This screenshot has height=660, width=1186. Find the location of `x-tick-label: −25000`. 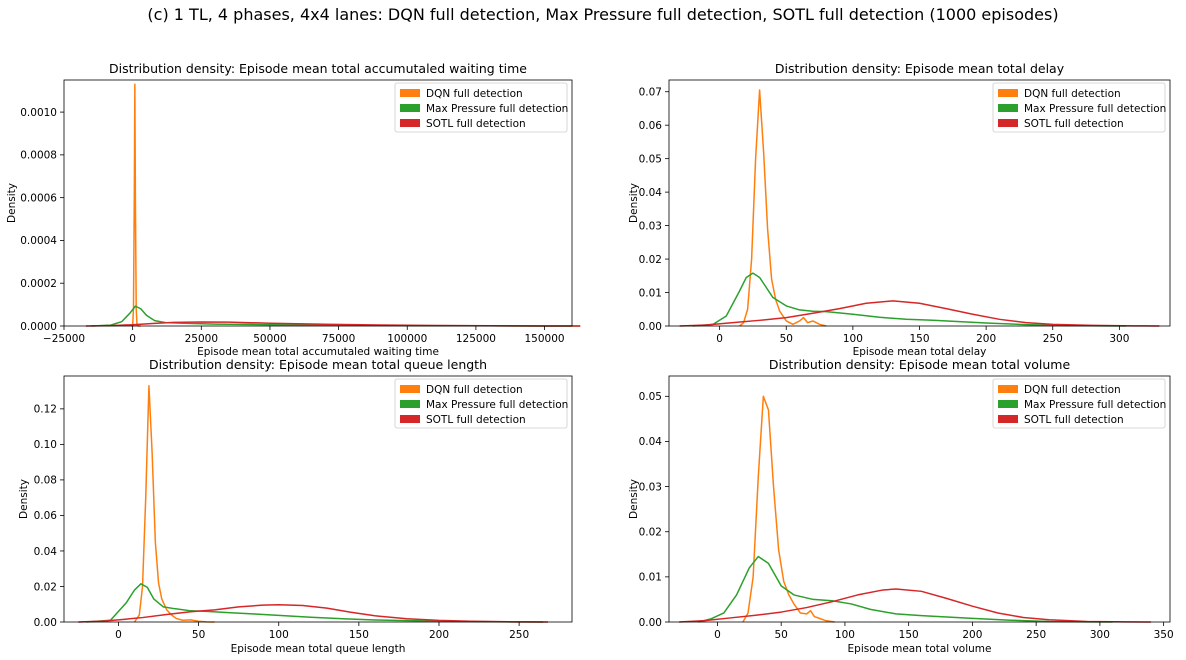

x-tick-label: −25000 is located at coordinates (64, 339).